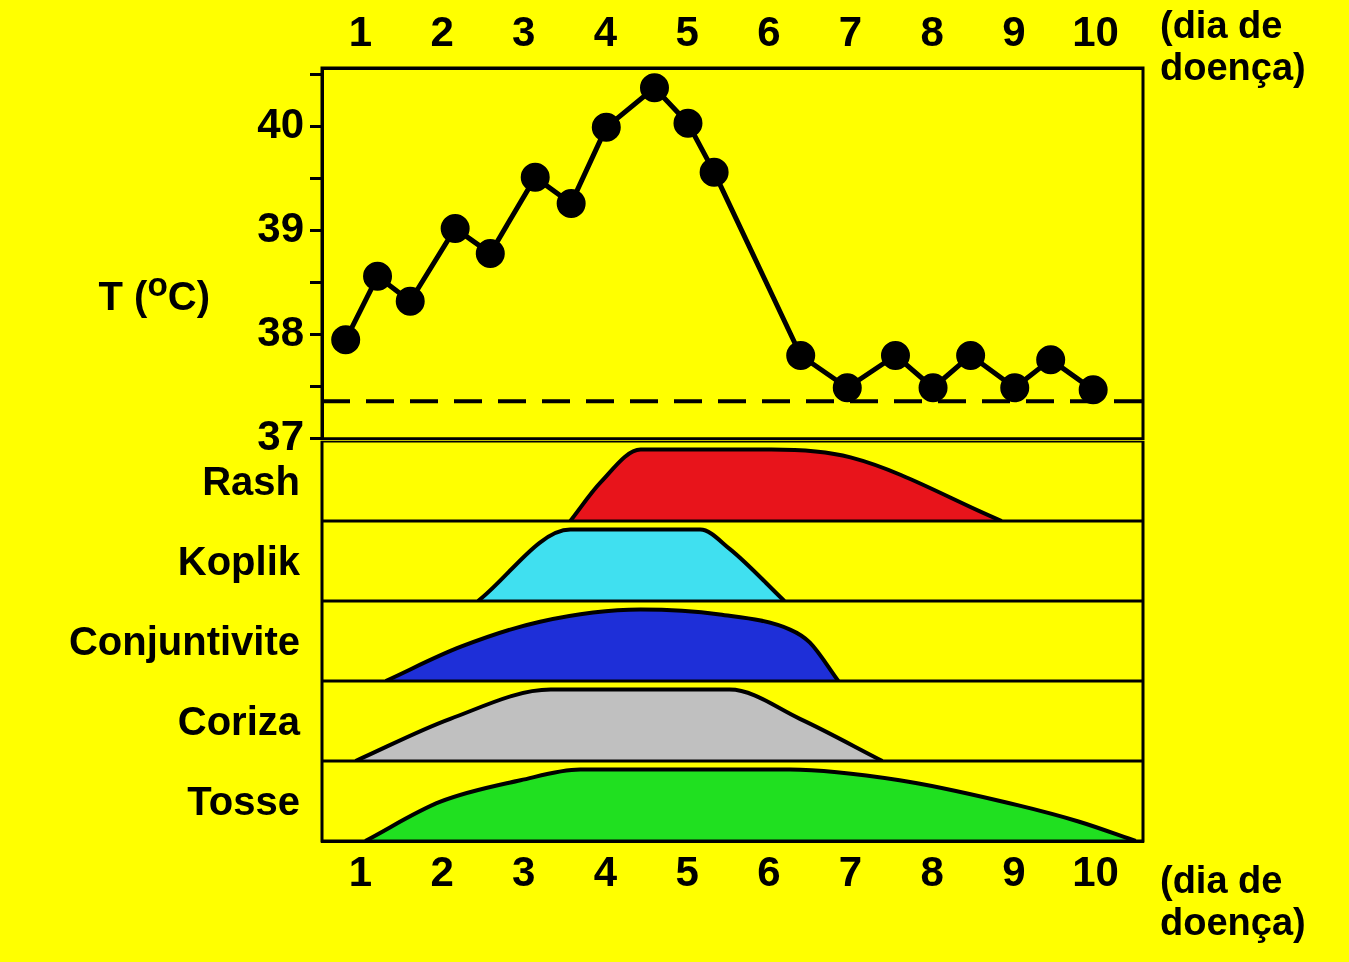 The height and width of the screenshot is (962, 1349). What do you see at coordinates (184, 641) in the screenshot?
I see `y-axis-title: Conjuntivite` at bounding box center [184, 641].